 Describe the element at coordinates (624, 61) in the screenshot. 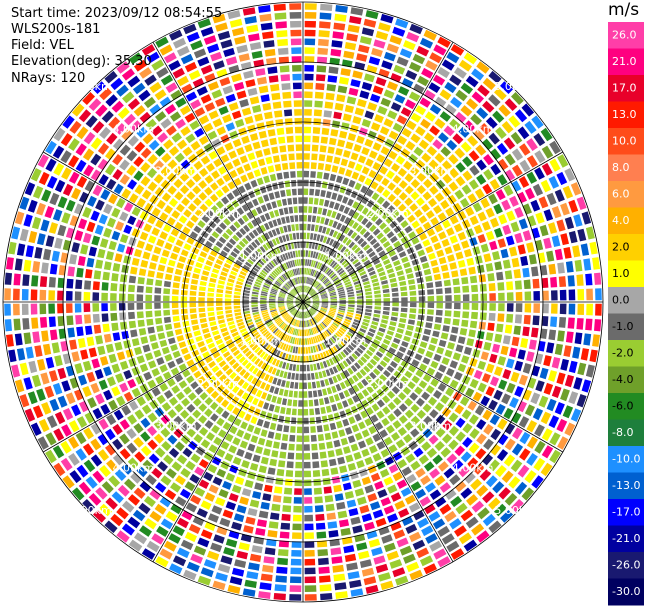

I see `colorbar-tick-label: 21.0` at that location.